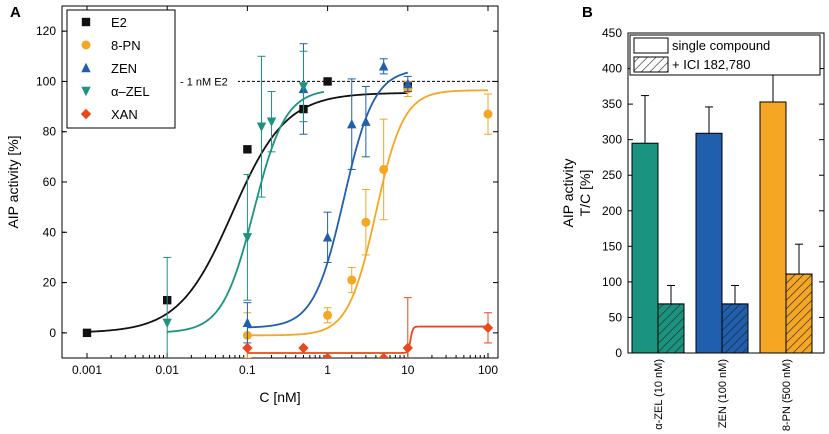 The image size is (829, 434). Describe the element at coordinates (279, 397) in the screenshot. I see `x-axis-title-a: C [nM]` at that location.